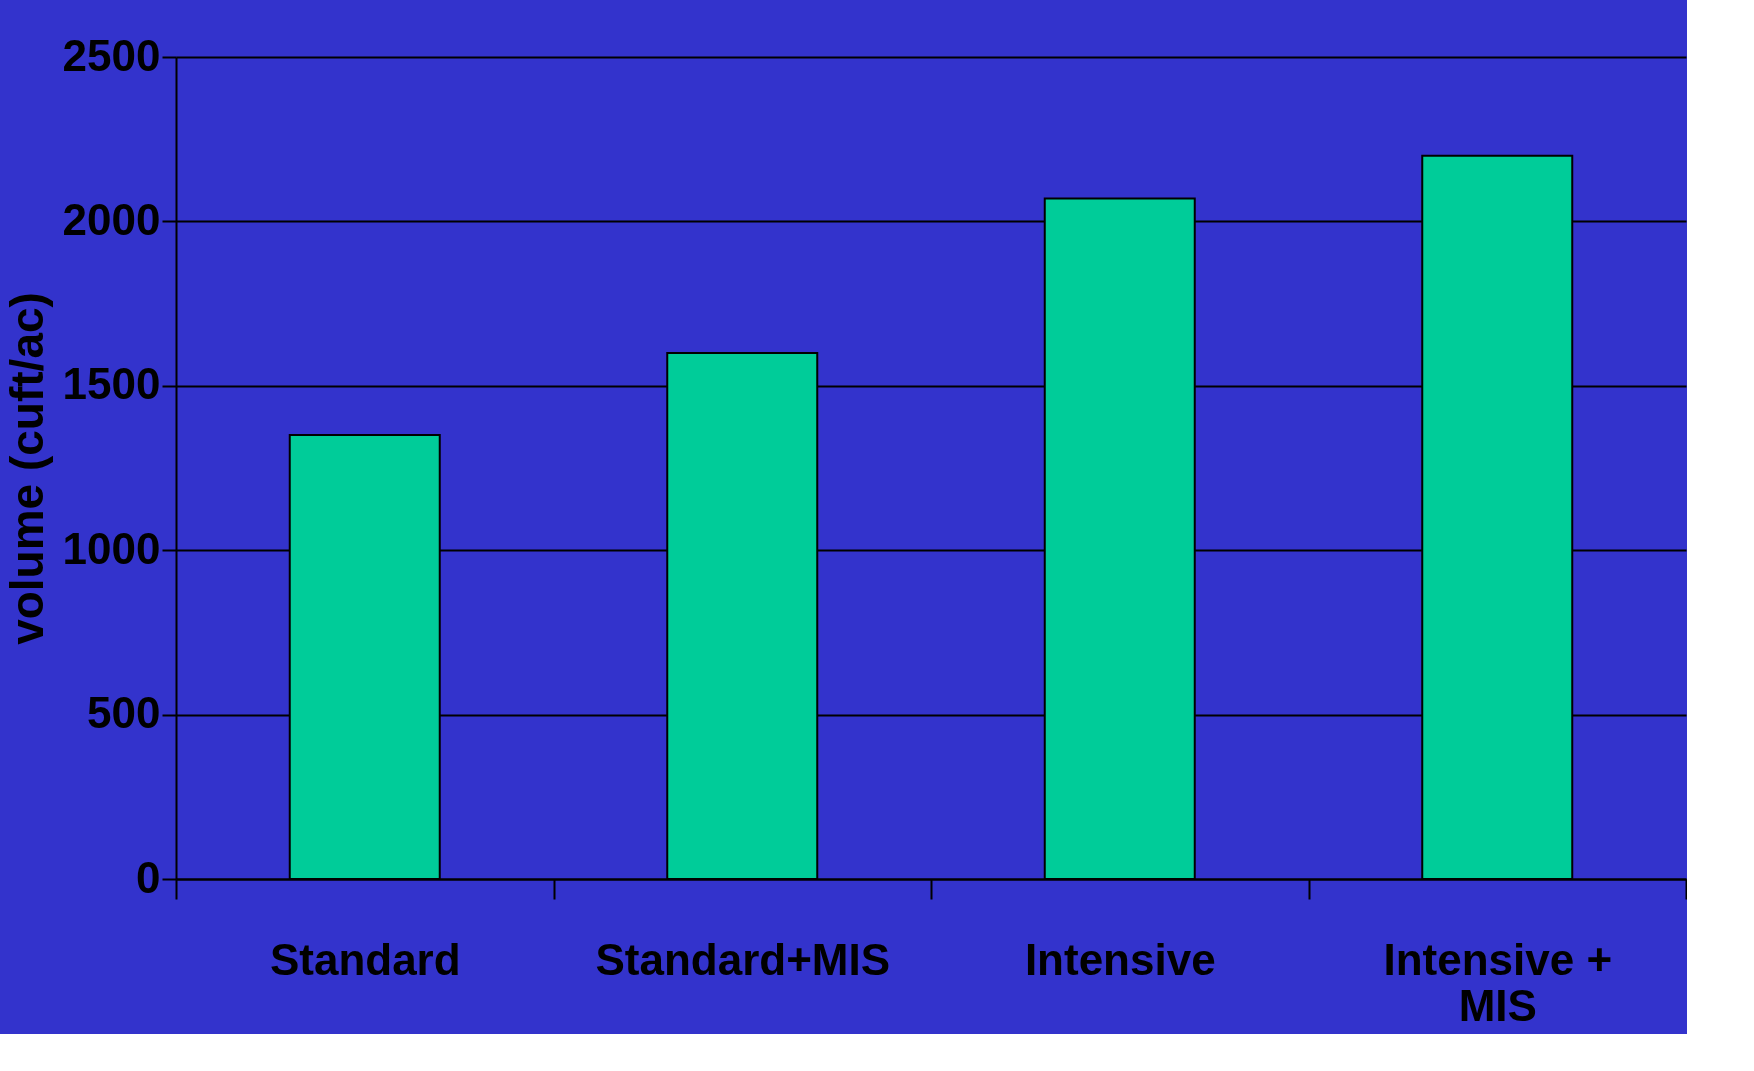 The width and height of the screenshot is (1754, 1071). Describe the element at coordinates (26, 468) in the screenshot. I see `y-axis-title: volume (cuft/ac)` at that location.